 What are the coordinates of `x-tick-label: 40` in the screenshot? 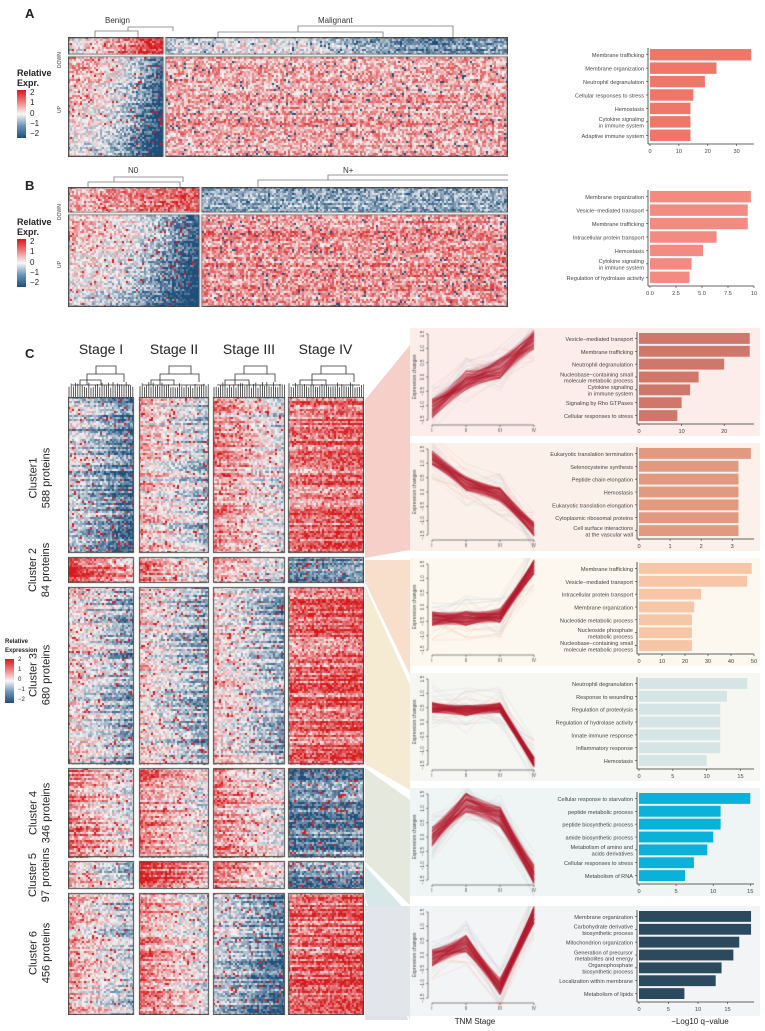 It's located at (731, 662).